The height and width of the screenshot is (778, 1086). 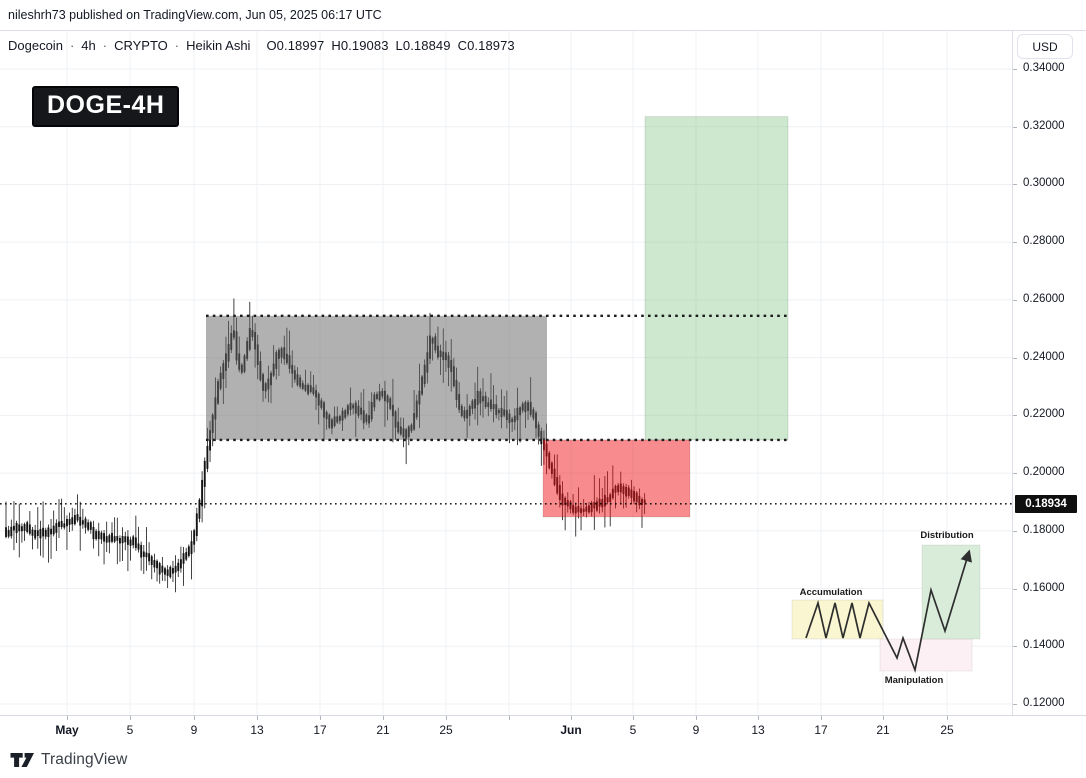 What do you see at coordinates (1044, 645) in the screenshot?
I see `price-axis-label: 0.14000` at bounding box center [1044, 645].